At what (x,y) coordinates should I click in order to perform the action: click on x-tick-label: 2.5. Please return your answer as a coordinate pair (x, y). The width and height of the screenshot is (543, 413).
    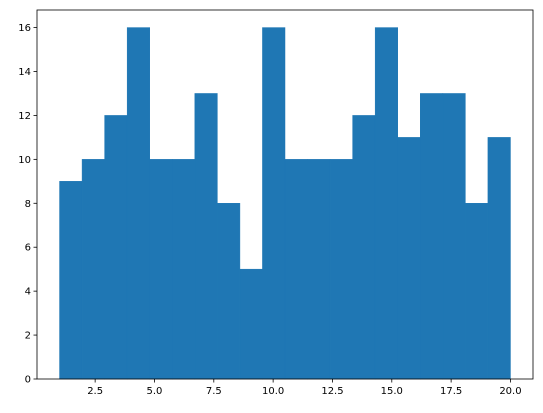
    Looking at the image, I should click on (95, 391).